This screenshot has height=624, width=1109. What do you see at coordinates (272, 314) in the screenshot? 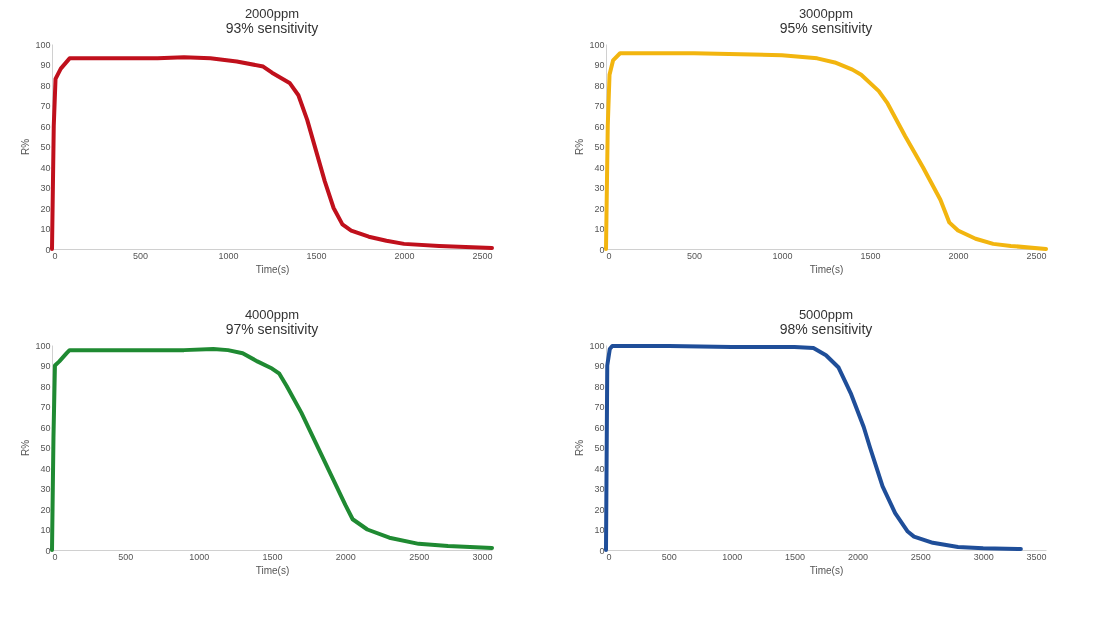
I see `chart-title: 4000ppm` at bounding box center [272, 314].